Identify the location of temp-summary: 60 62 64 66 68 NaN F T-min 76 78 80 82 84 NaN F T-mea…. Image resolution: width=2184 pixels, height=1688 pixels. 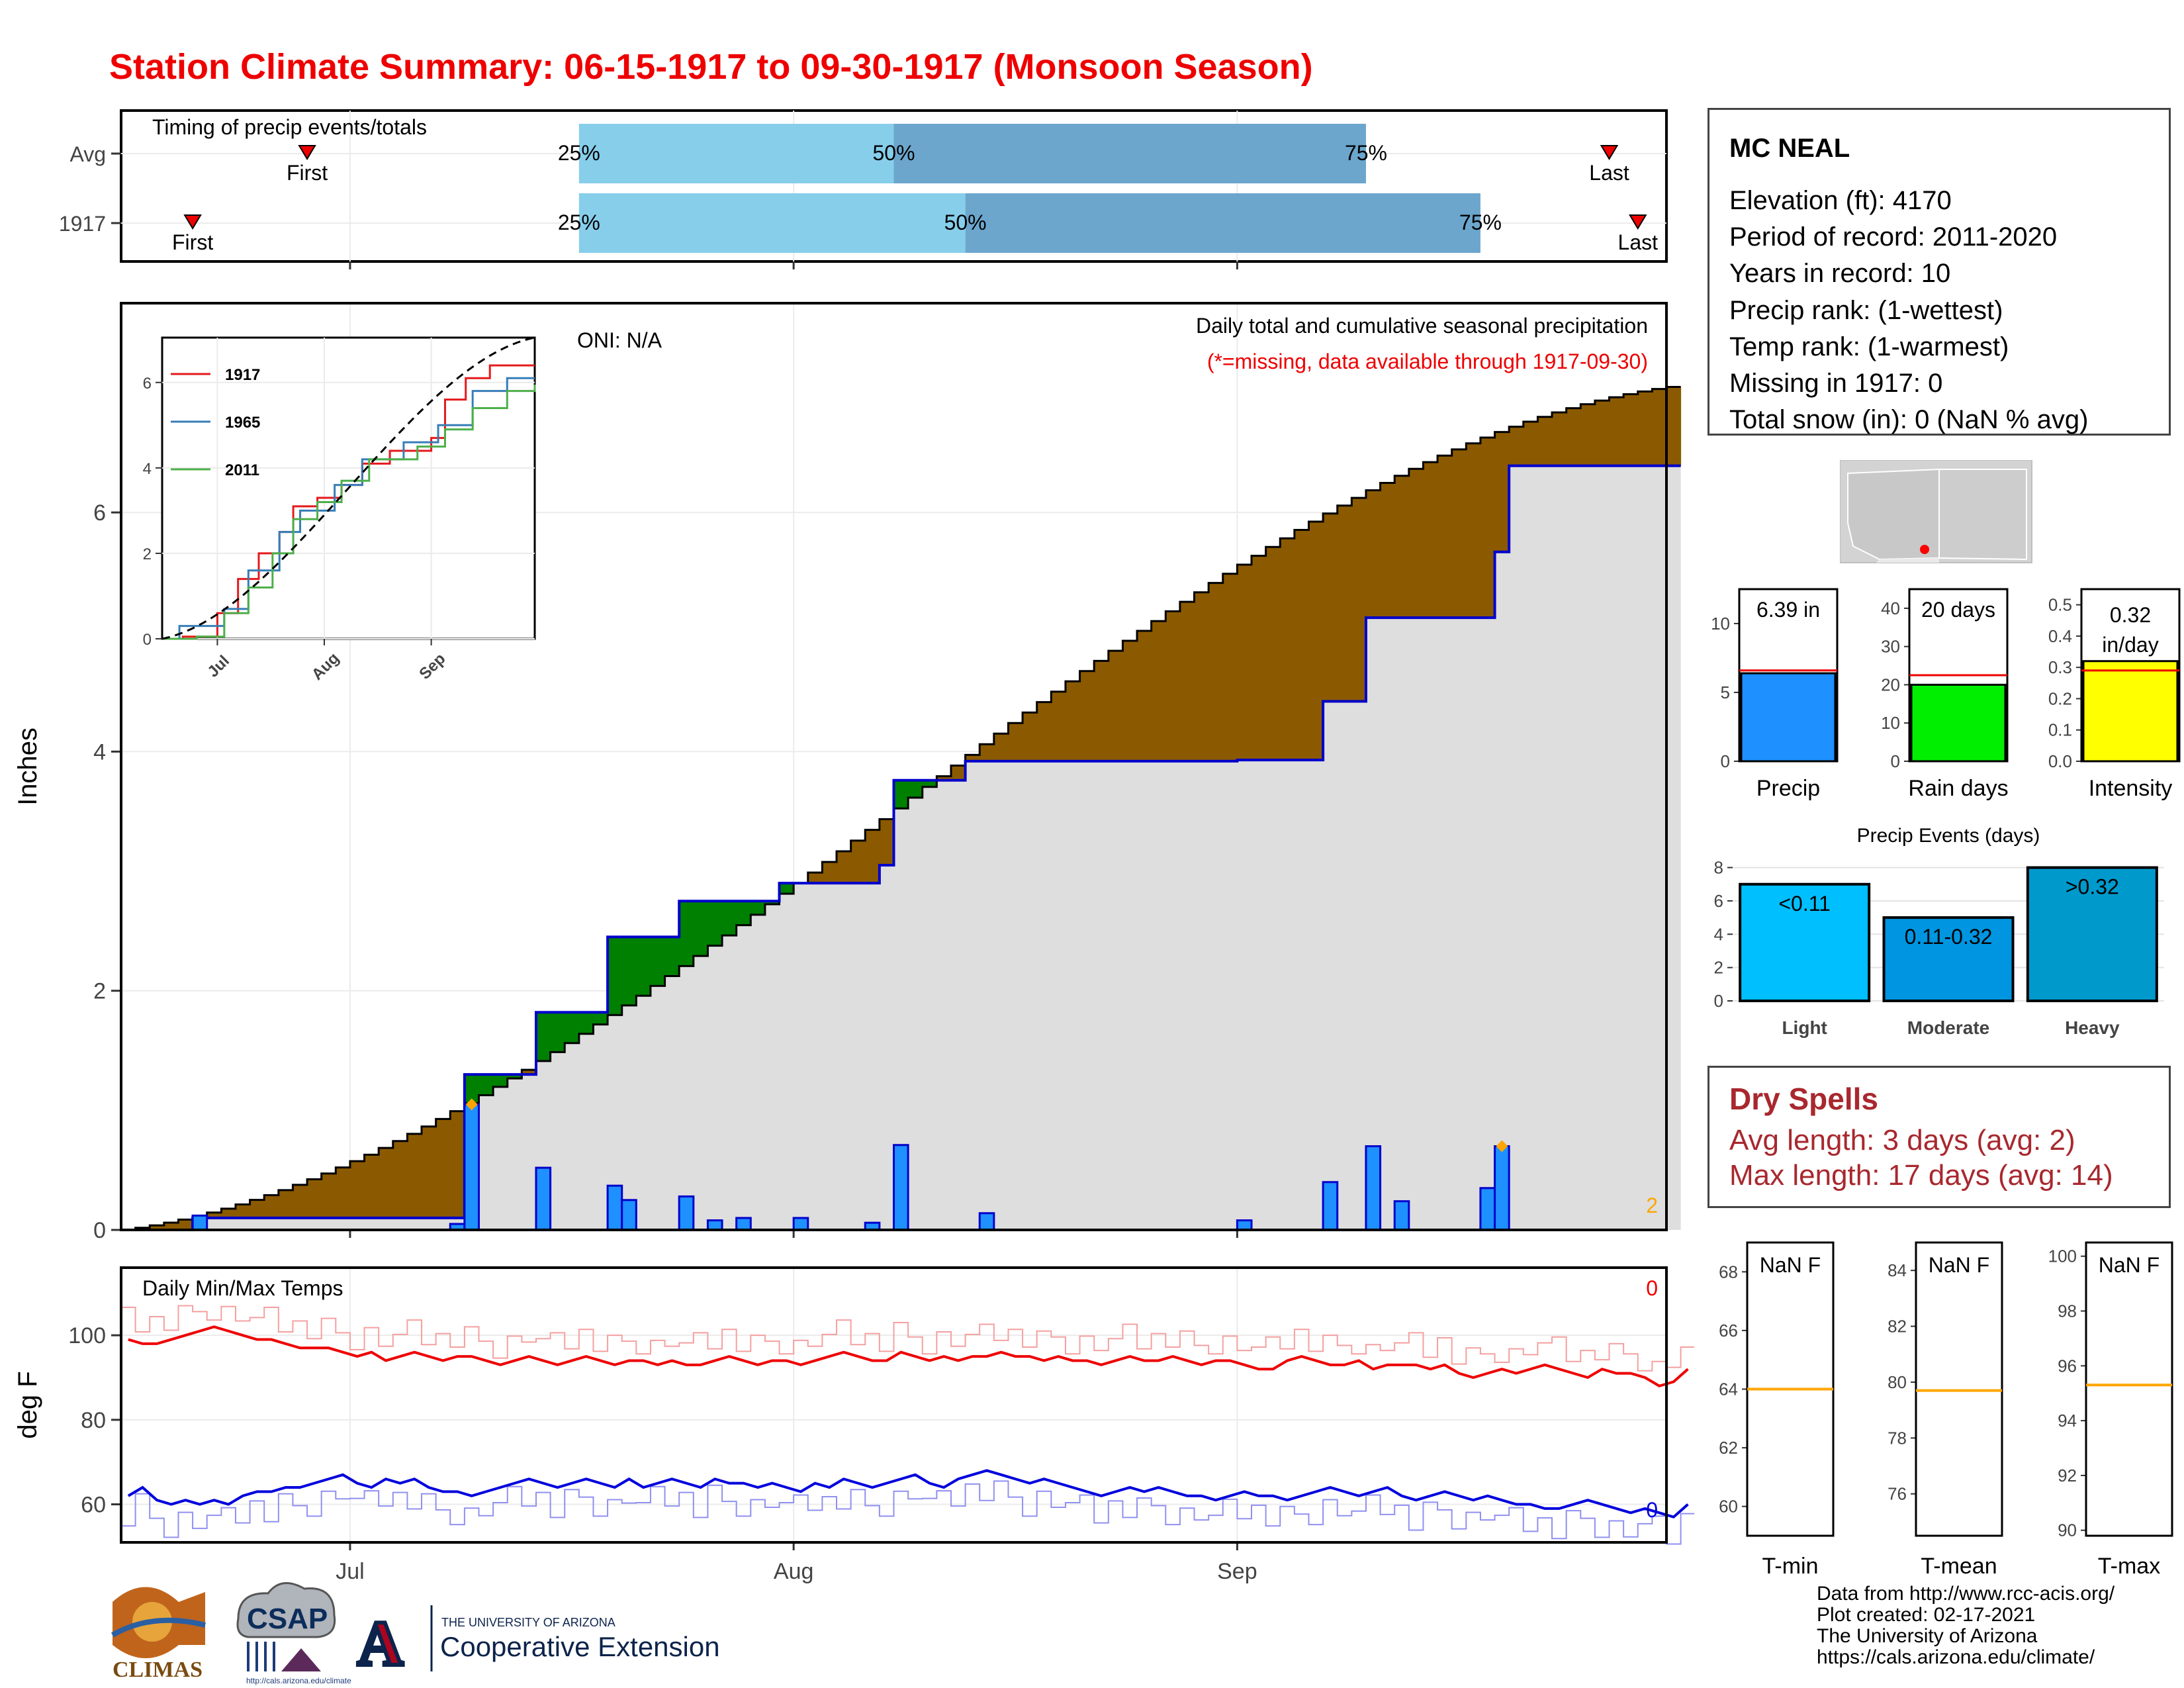
(1946, 1410).